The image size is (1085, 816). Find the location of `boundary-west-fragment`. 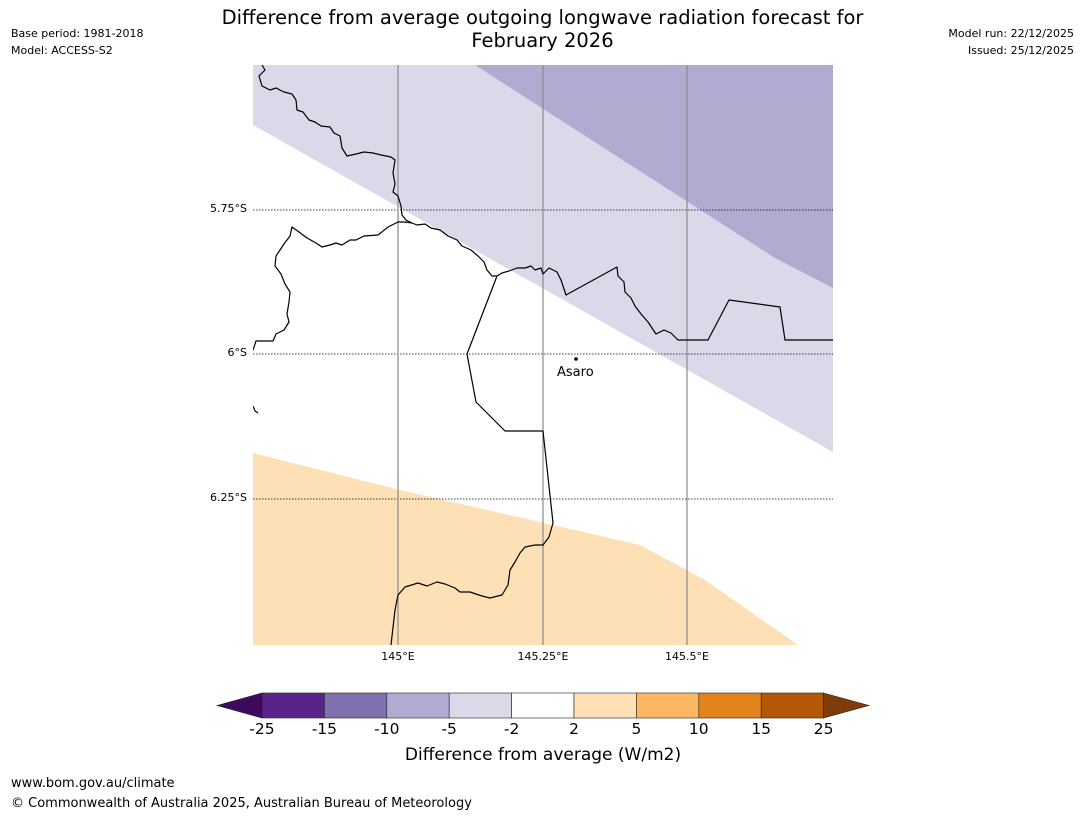

boundary-west-fragment is located at coordinates (256, 409).